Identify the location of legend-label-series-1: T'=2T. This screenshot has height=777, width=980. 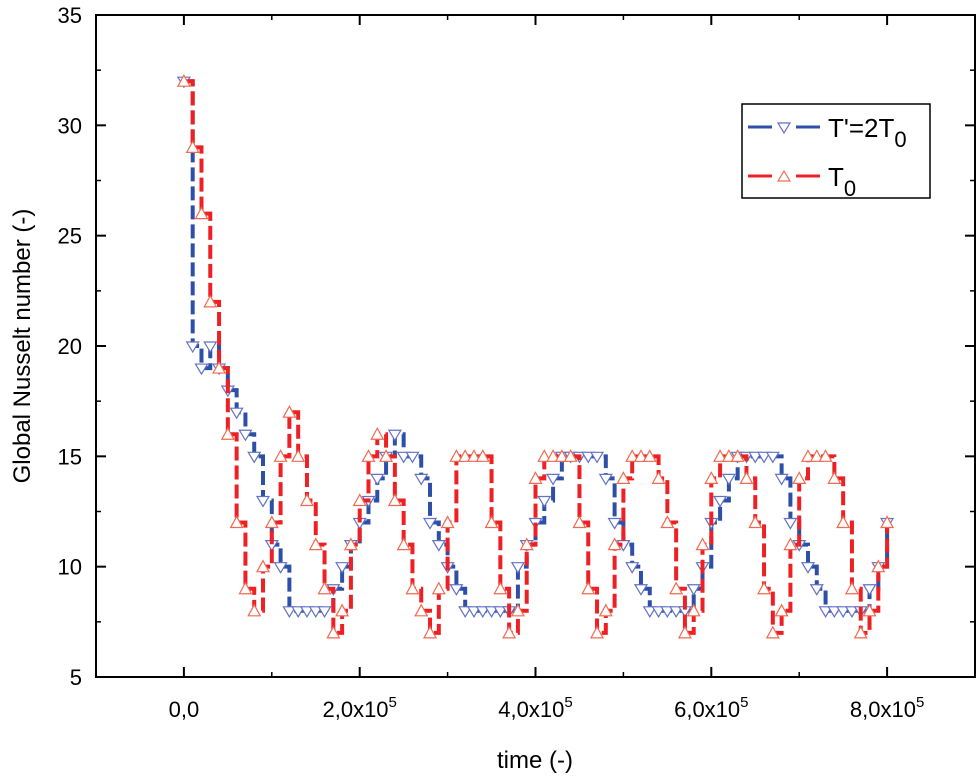
(861, 128).